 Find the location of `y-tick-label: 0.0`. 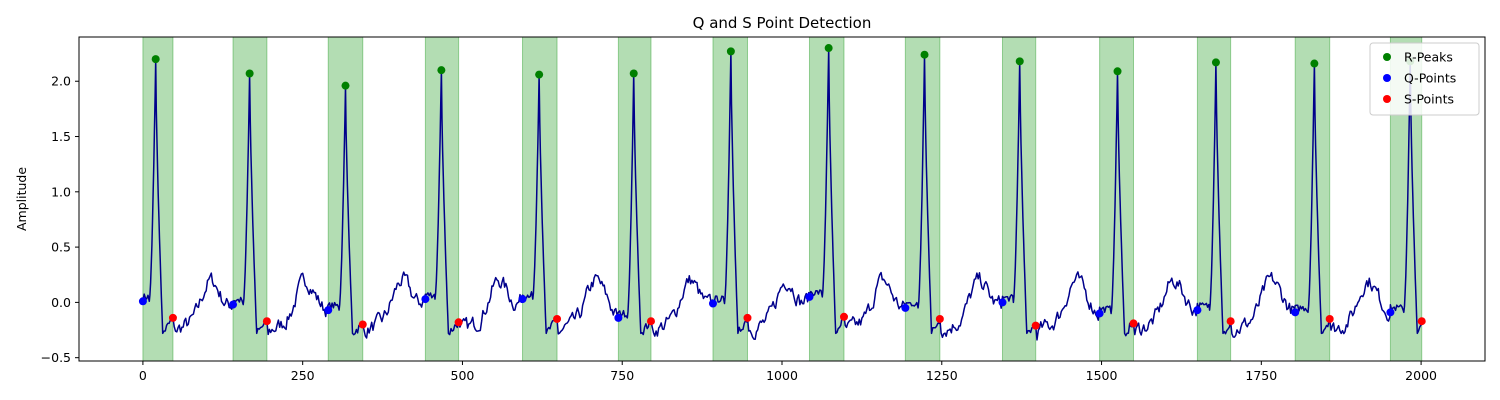

y-tick-label: 0.0 is located at coordinates (61, 302).